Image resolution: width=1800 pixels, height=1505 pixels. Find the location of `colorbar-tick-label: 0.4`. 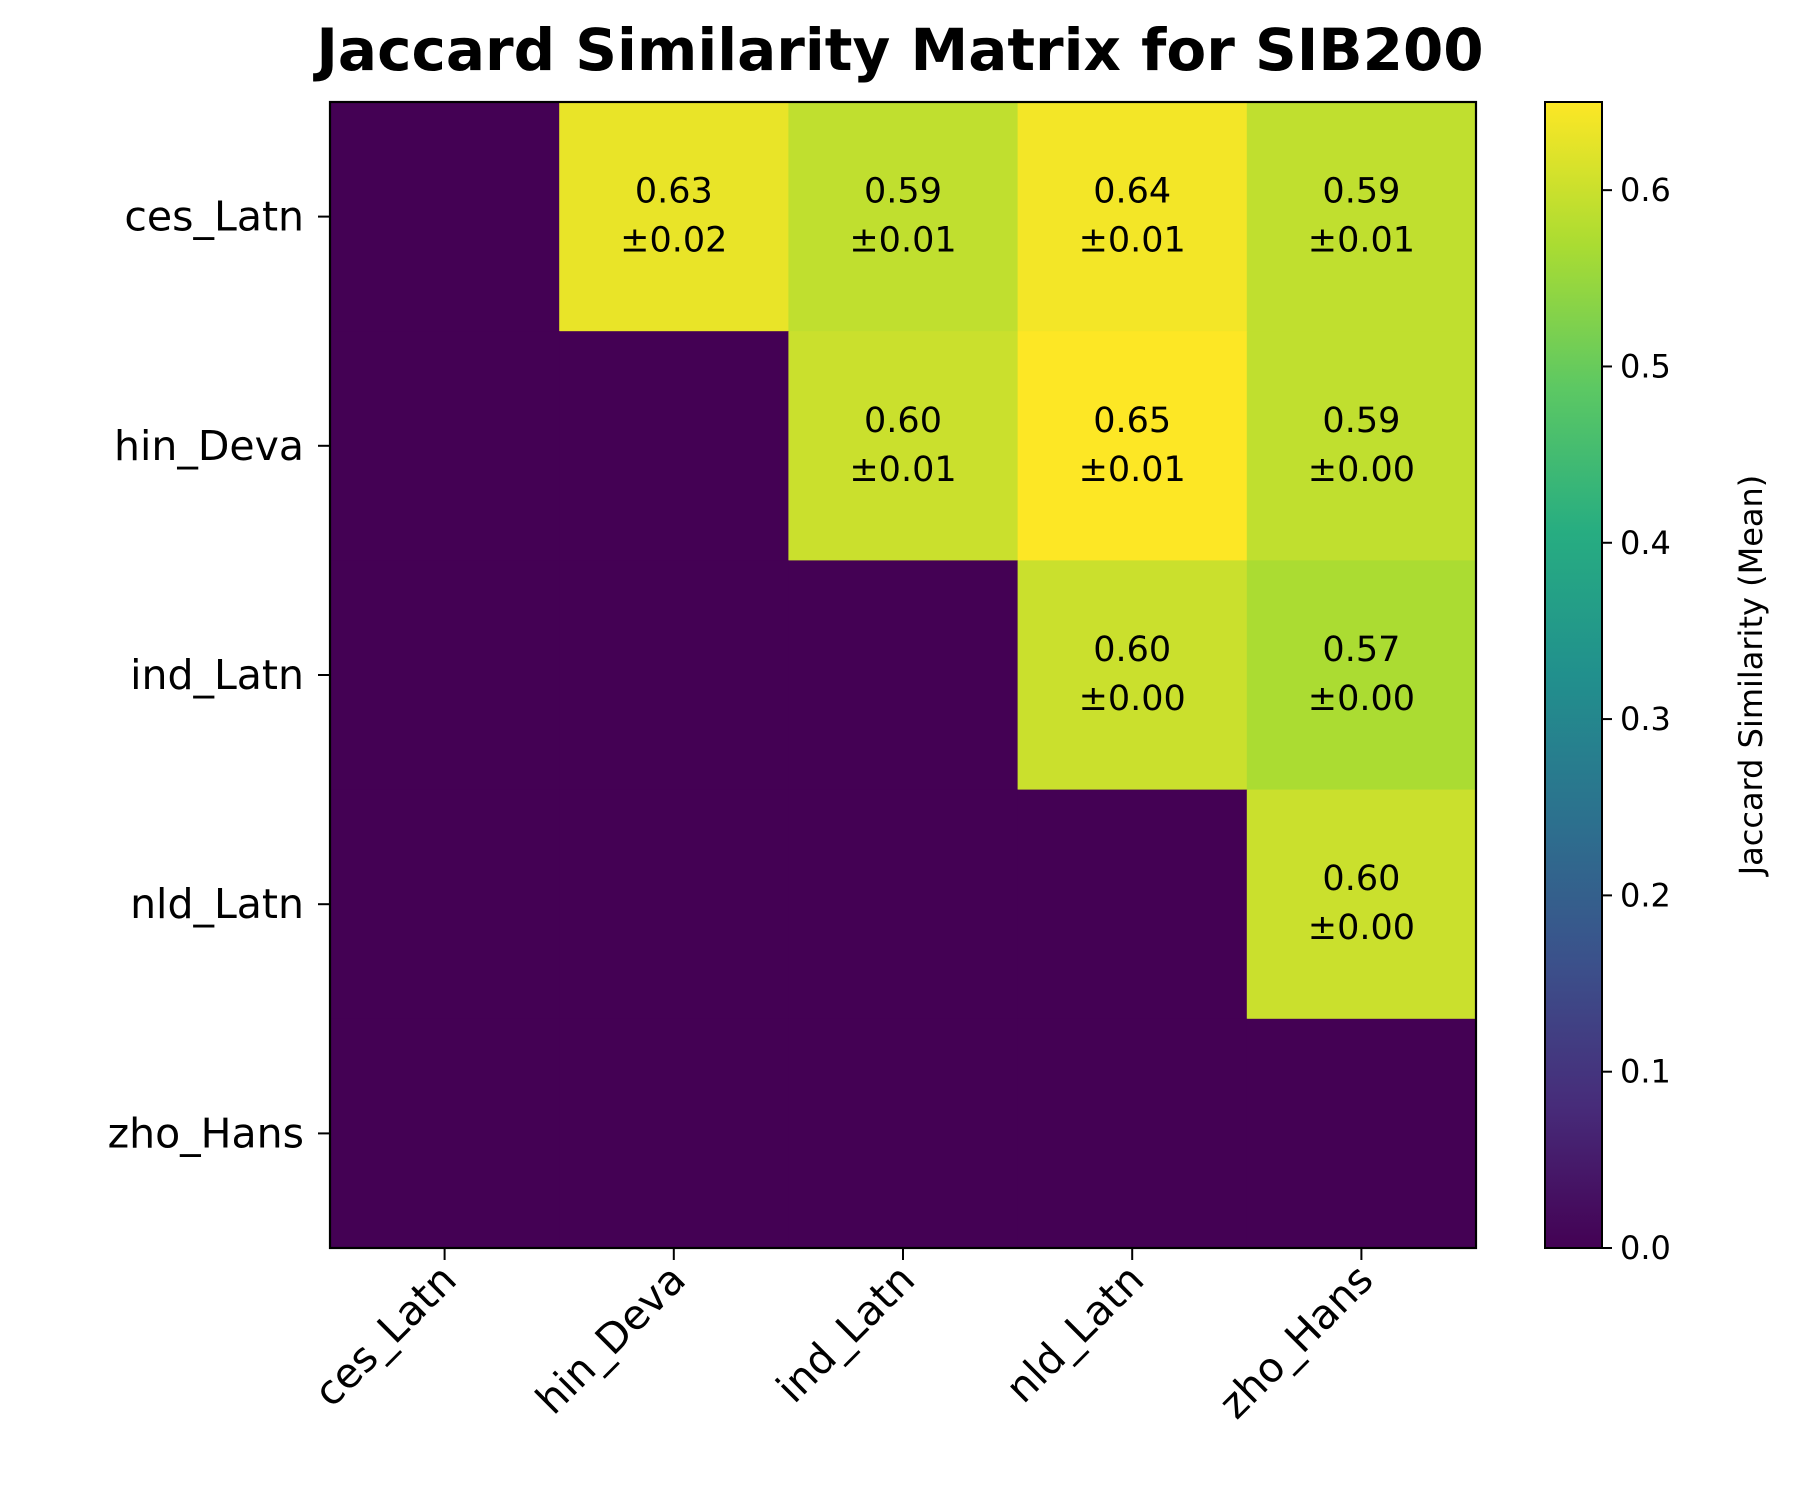

colorbar-tick-label: 0.4 is located at coordinates (1645, 543).